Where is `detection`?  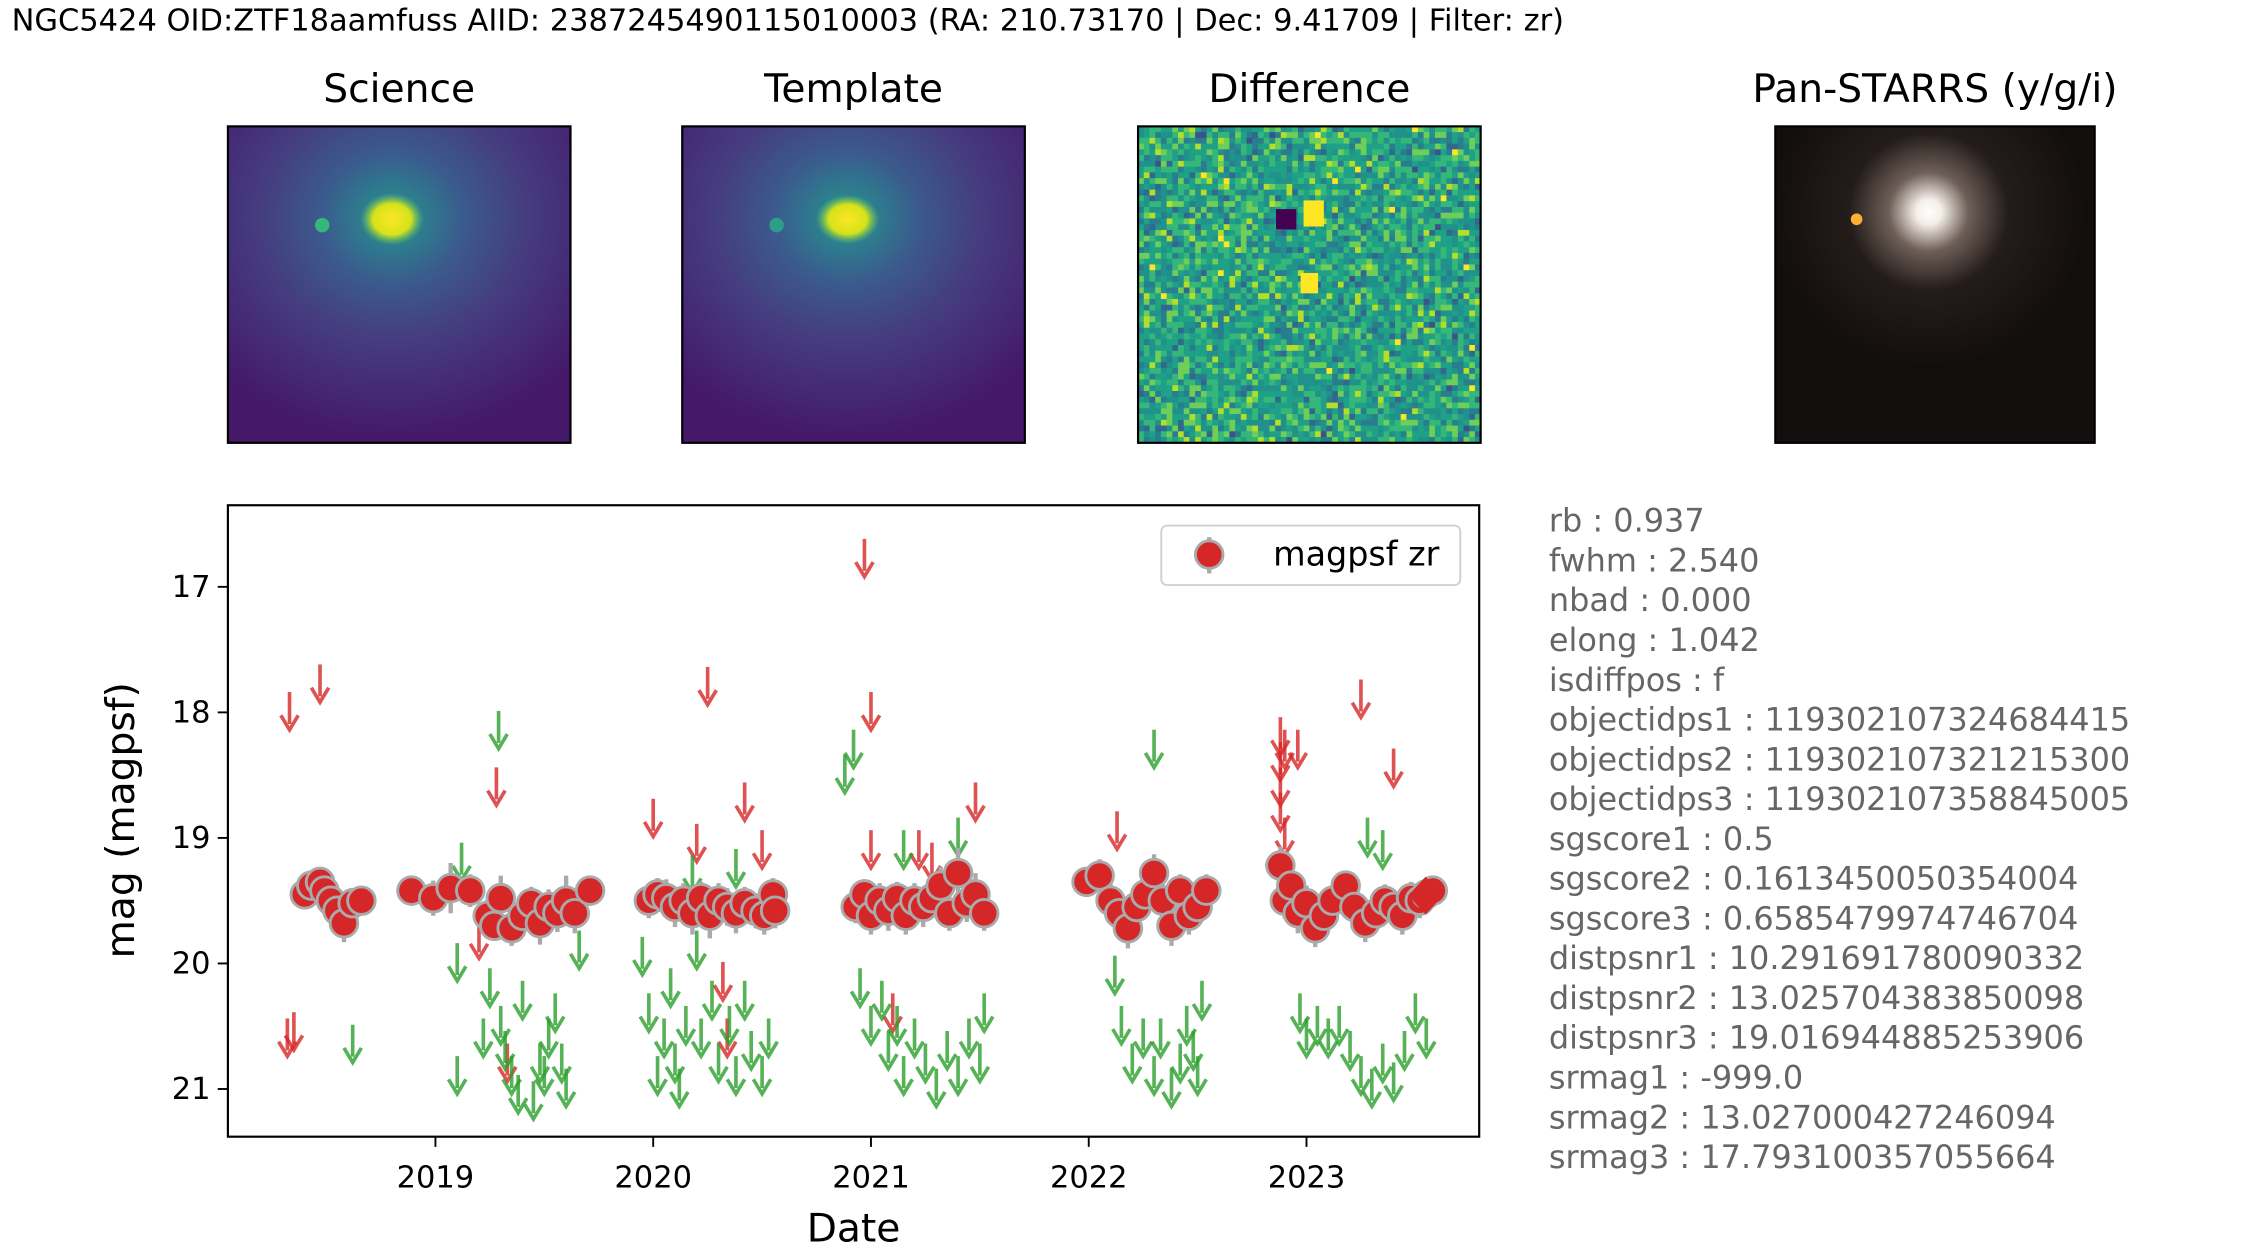 detection is located at coordinates (958, 873).